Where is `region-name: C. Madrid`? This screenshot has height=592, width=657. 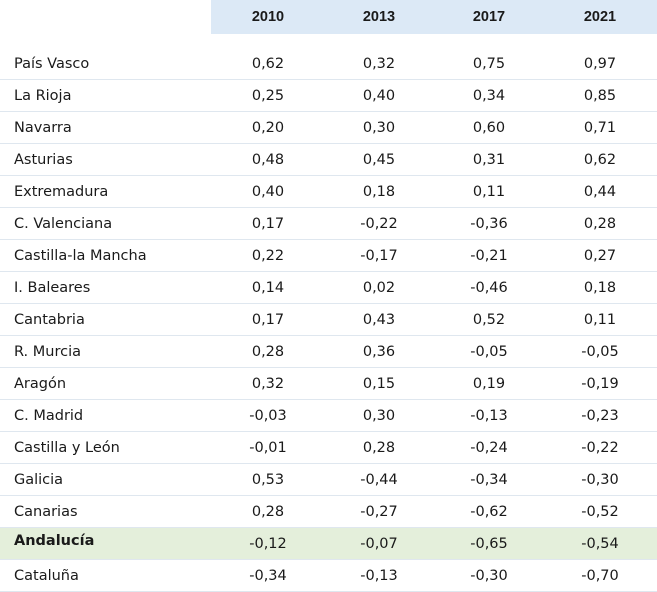
region-name: C. Madrid is located at coordinates (49, 416).